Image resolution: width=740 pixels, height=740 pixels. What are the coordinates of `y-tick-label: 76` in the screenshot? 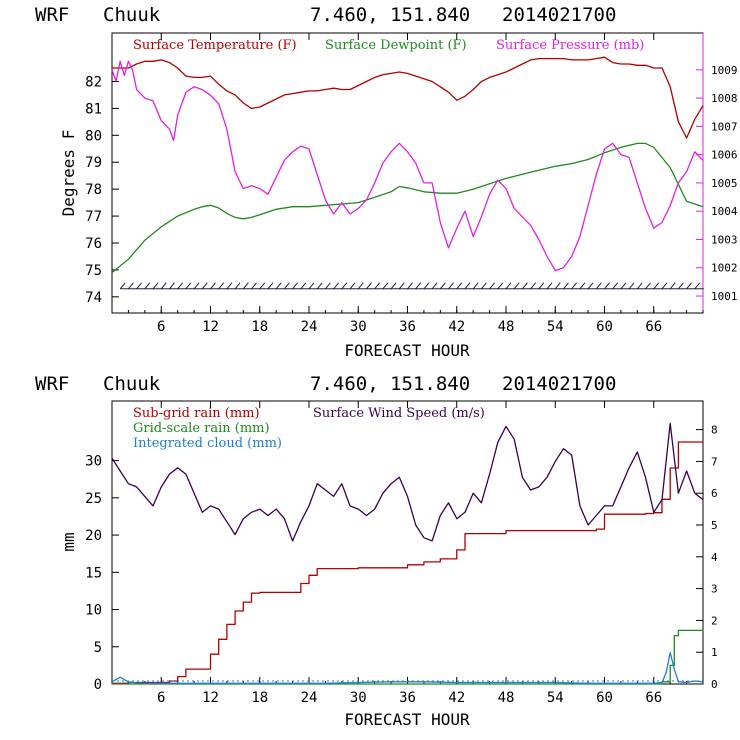 It's located at (93, 244).